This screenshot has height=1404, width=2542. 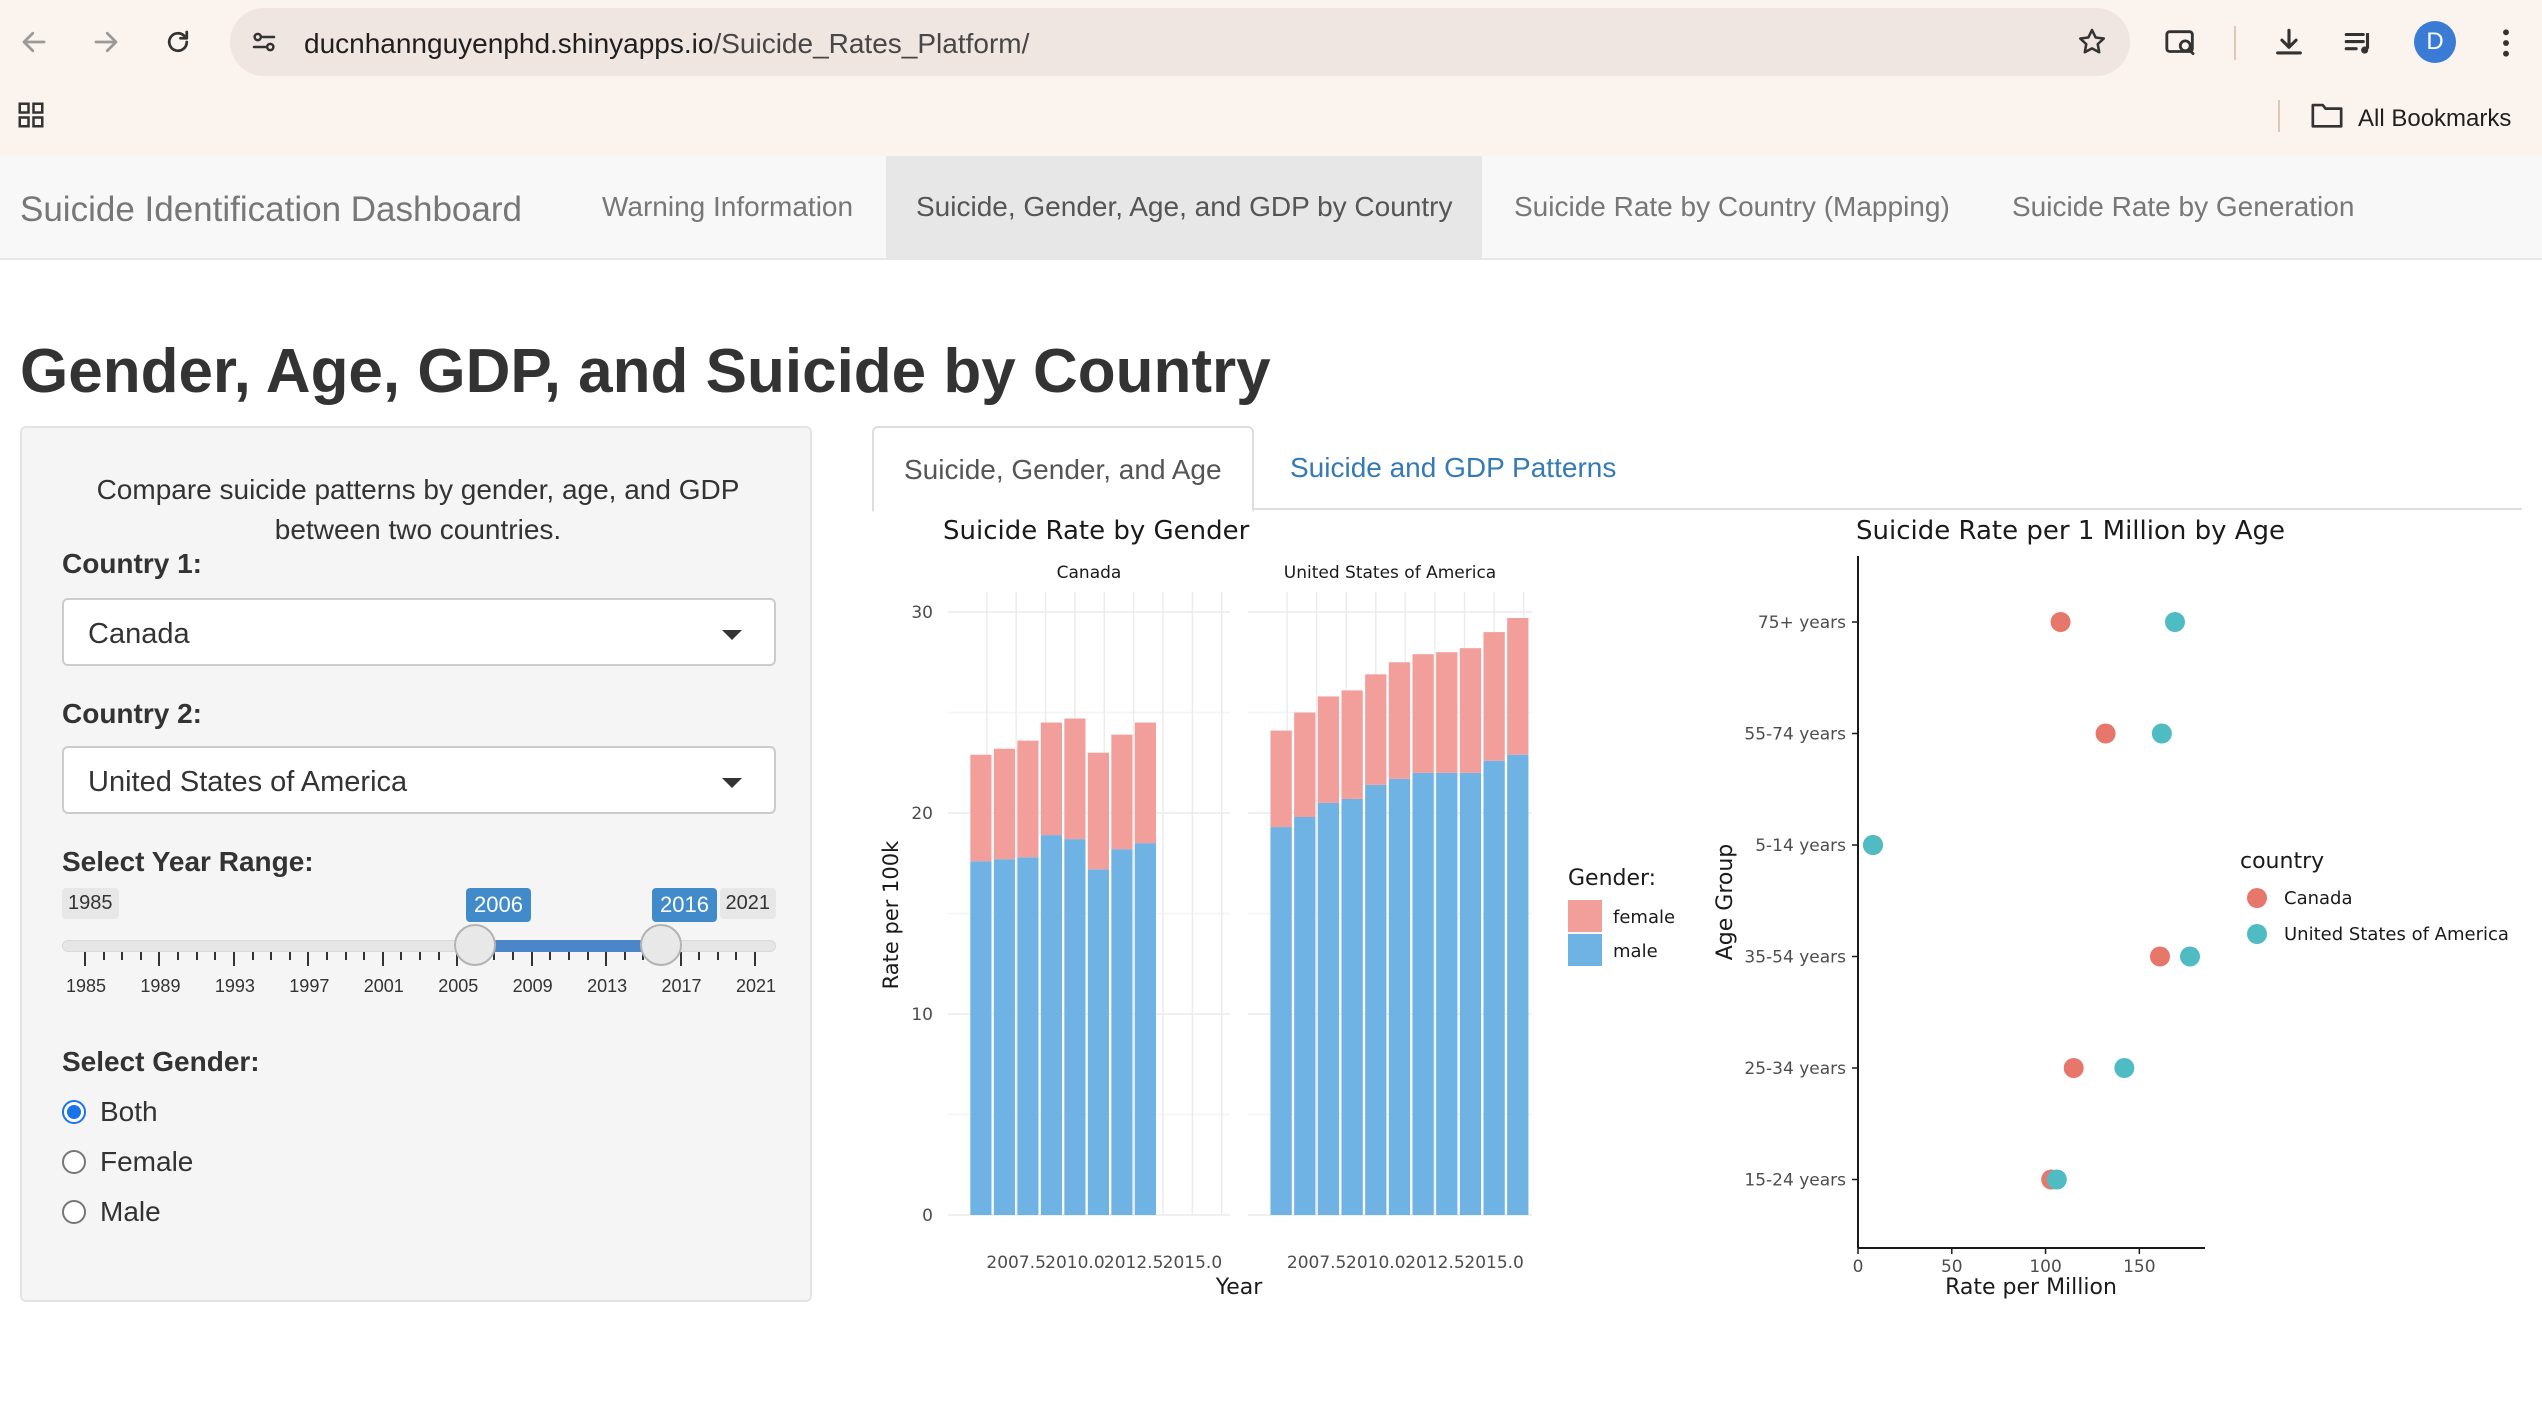 I want to click on x-tick-label: 2007.5, so click(x=1316, y=1263).